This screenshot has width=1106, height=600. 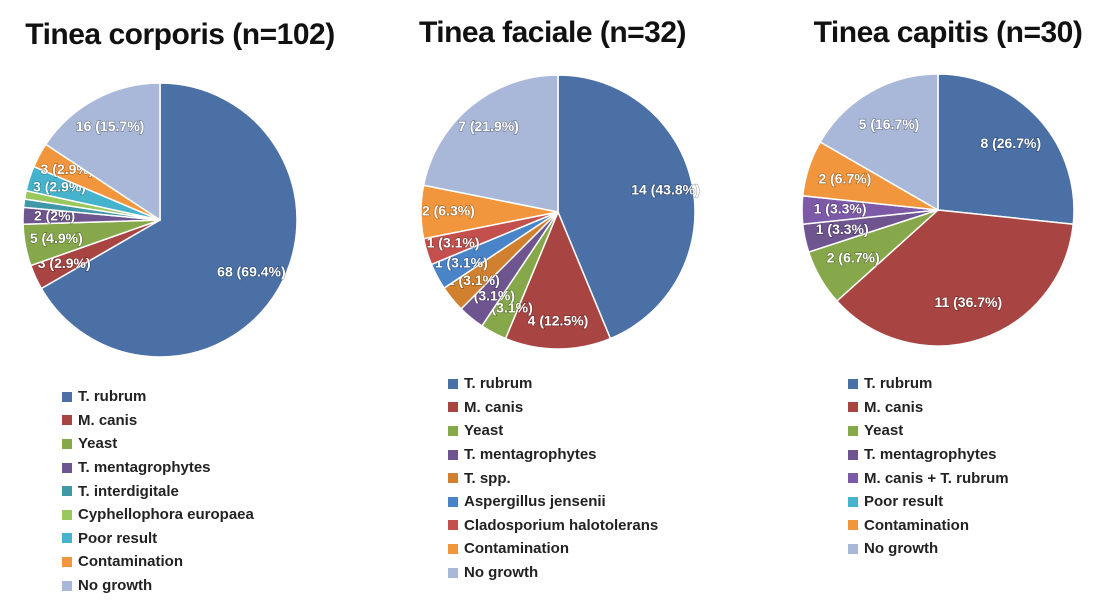 What do you see at coordinates (948, 32) in the screenshot?
I see `chart-title: Tinea capitis (n=30)` at bounding box center [948, 32].